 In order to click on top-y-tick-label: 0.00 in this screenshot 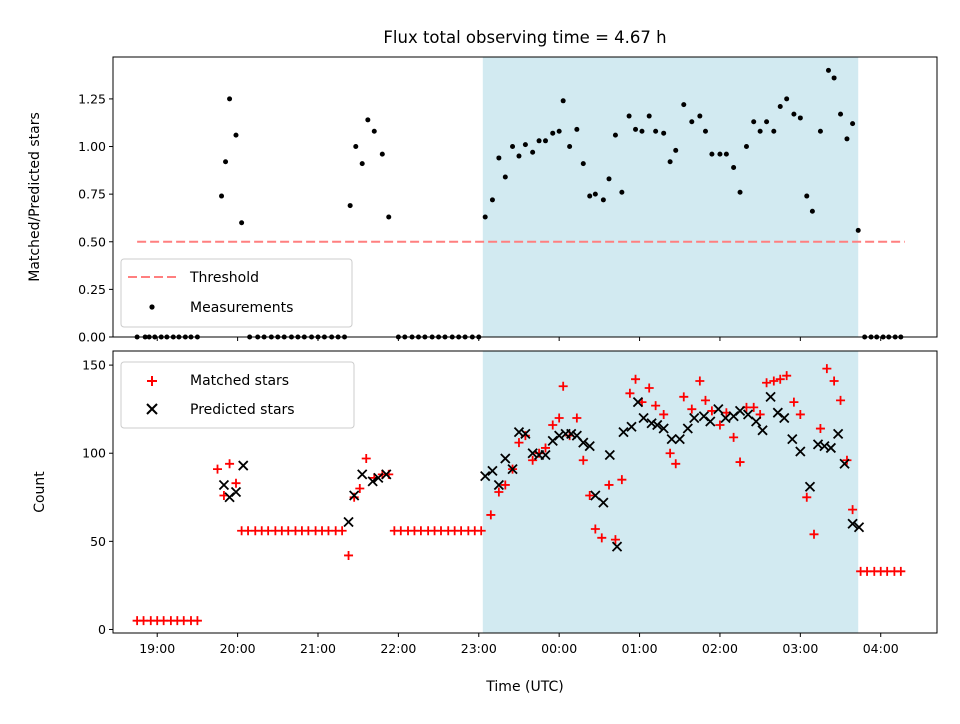, I will do `click(92, 337)`.